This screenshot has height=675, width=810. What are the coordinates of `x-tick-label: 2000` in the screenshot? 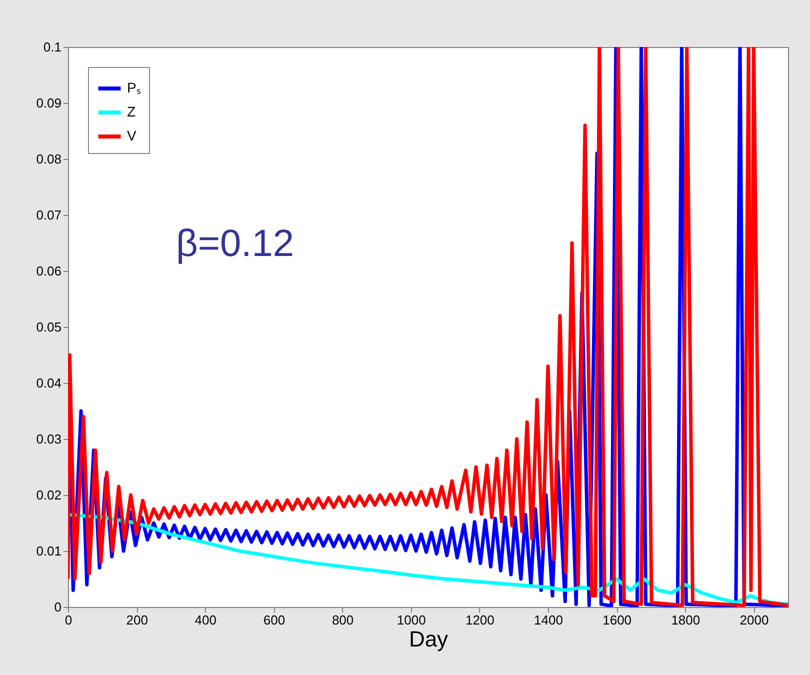 It's located at (754, 620).